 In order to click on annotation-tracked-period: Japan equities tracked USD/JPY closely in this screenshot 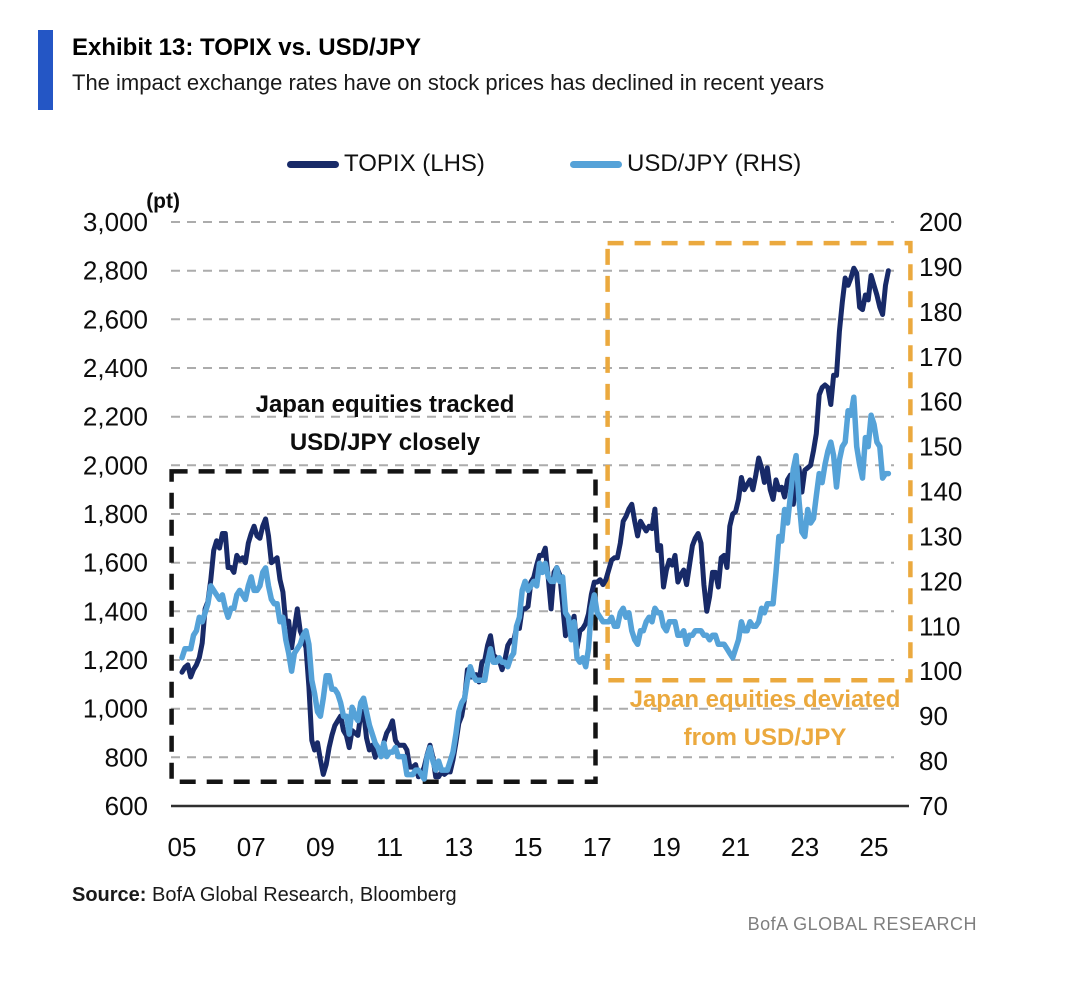, I will do `click(385, 424)`.